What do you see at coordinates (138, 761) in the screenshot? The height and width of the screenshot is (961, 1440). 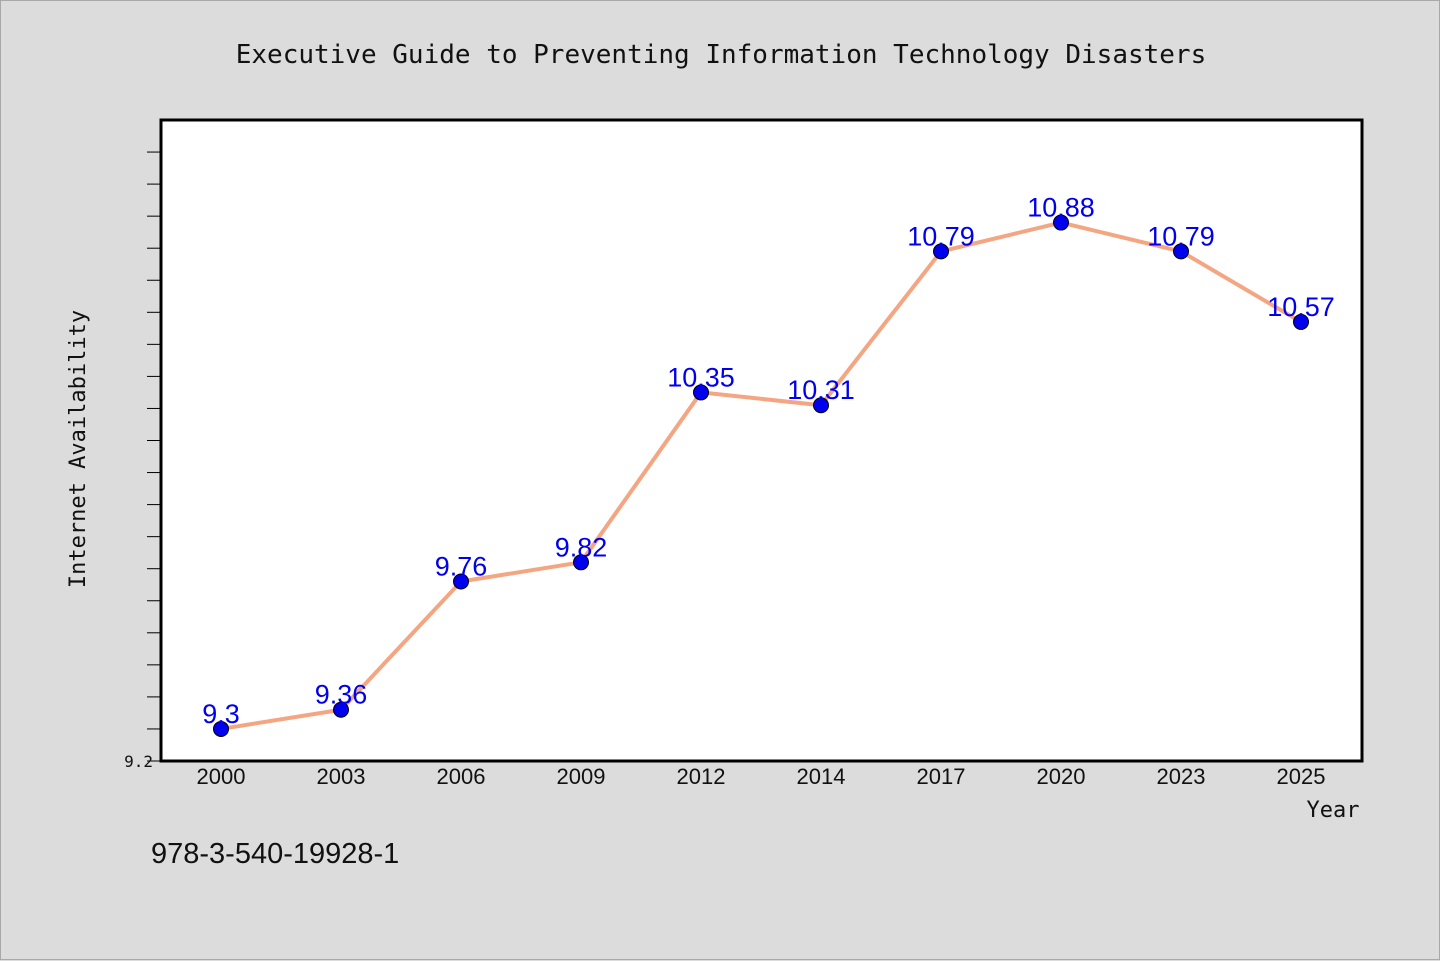 I see `y-tick-label: 9.2` at bounding box center [138, 761].